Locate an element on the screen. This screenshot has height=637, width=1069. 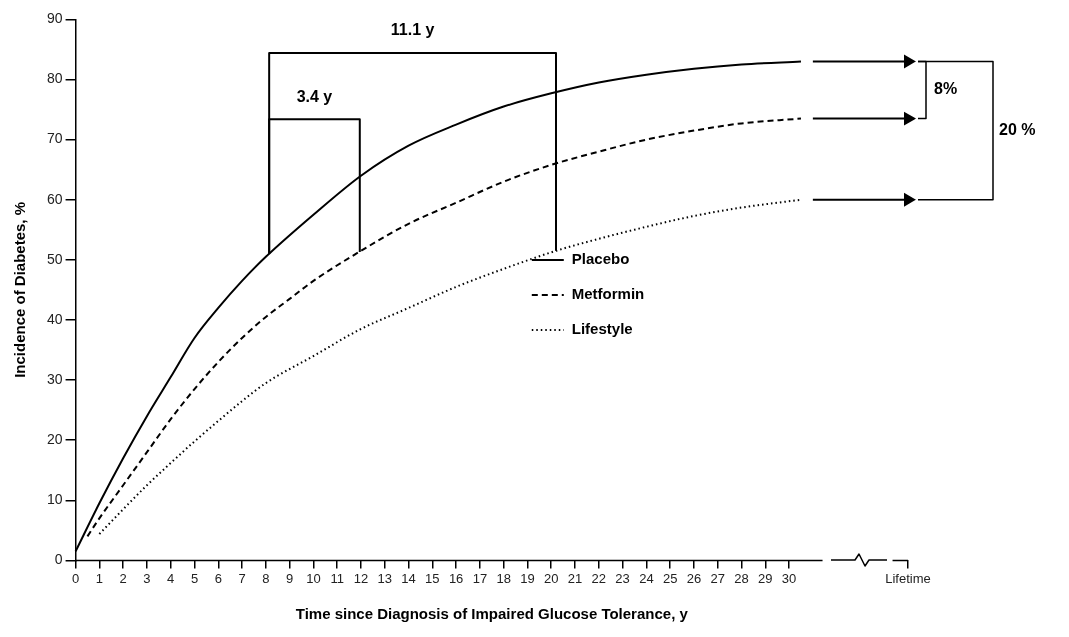
y-tick-label: 0 is located at coordinates (58, 559).